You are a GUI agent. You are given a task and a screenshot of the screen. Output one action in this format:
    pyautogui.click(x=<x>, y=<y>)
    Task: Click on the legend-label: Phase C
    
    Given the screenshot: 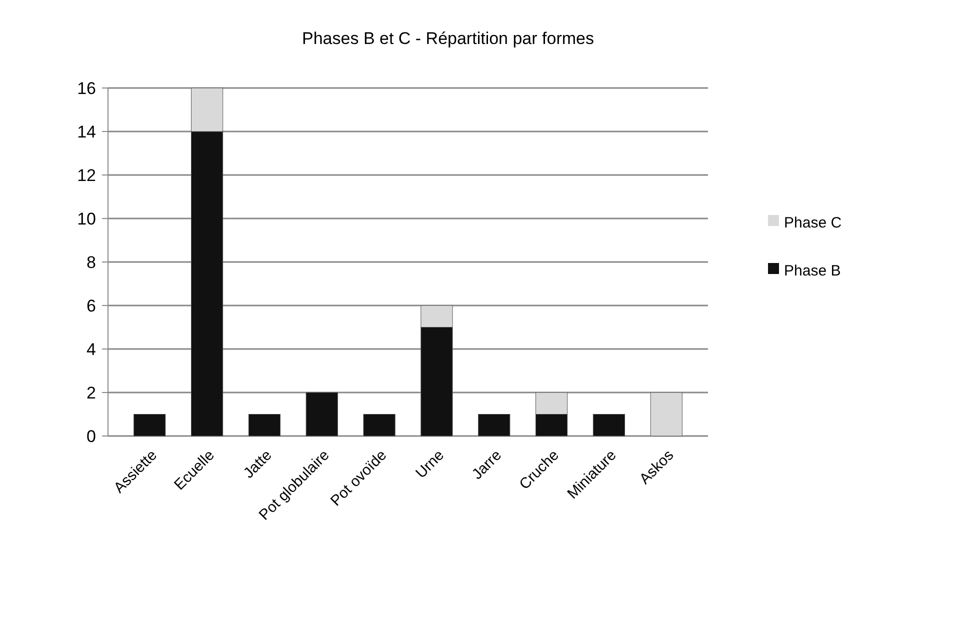 What is the action you would take?
    pyautogui.click(x=813, y=223)
    